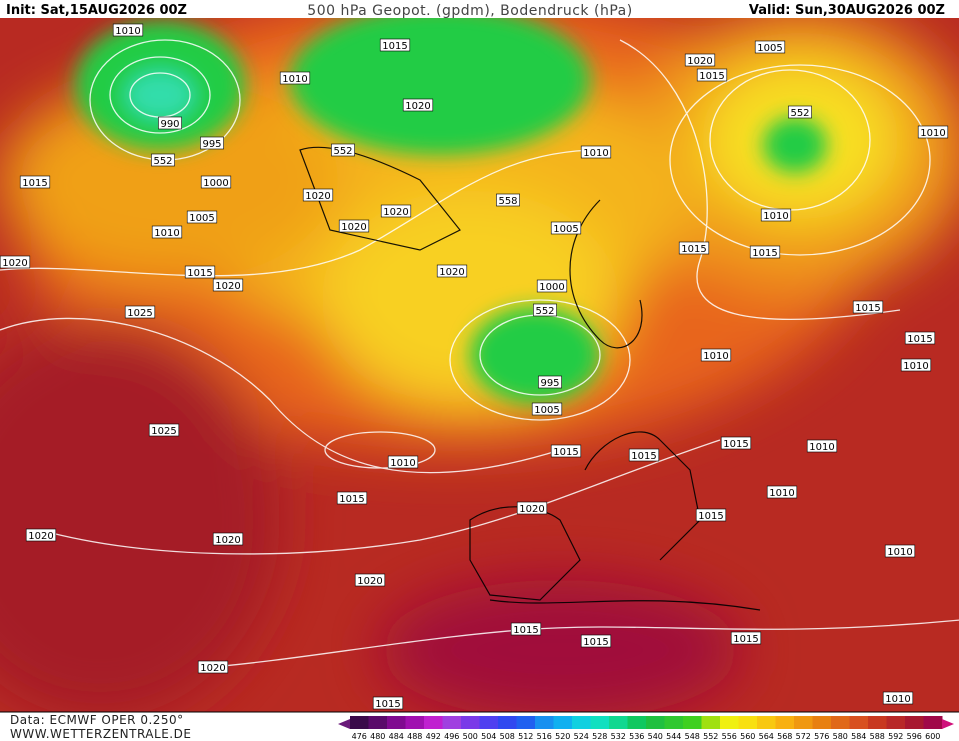 The width and height of the screenshot is (959, 741). I want to click on scale-label: 544, so click(673, 736).